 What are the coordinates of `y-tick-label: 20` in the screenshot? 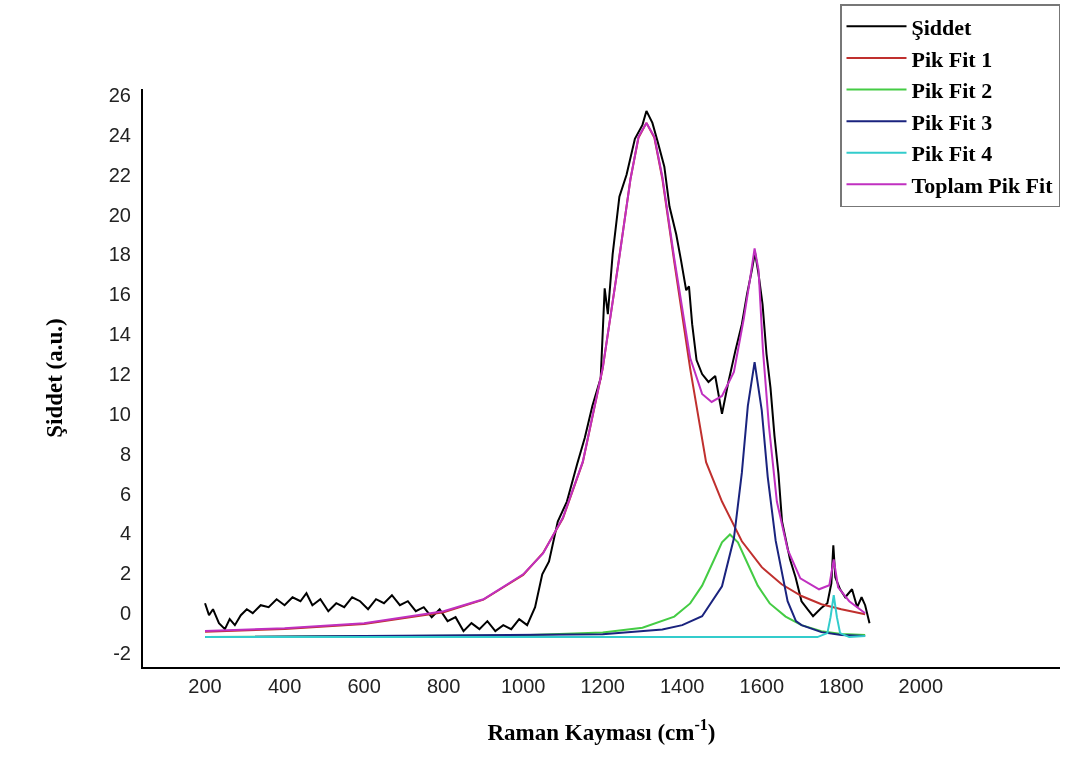 It's located at (119, 214).